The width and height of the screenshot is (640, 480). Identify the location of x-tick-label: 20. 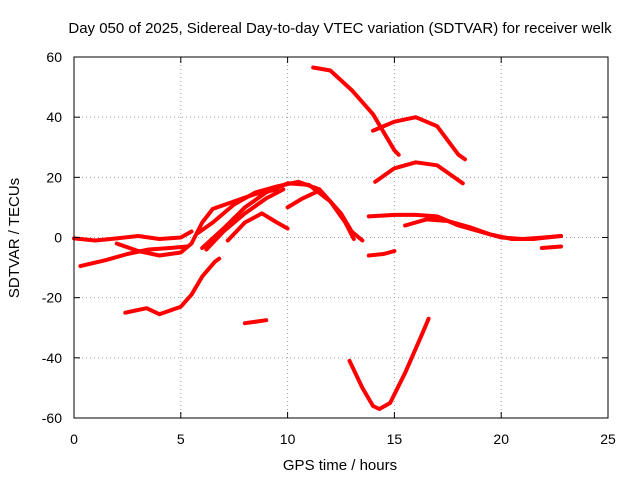
(501, 439).